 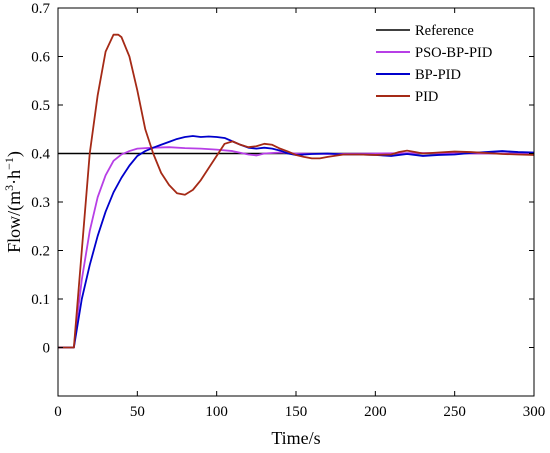 What do you see at coordinates (454, 412) in the screenshot?
I see `x-tick-label: 250` at bounding box center [454, 412].